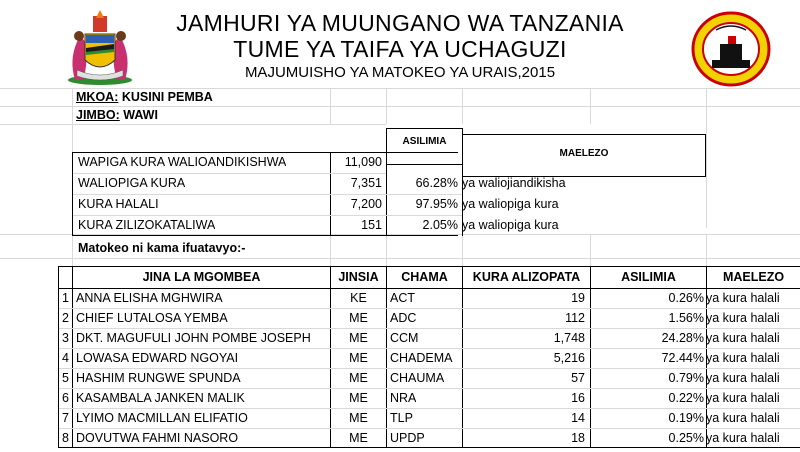  I want to click on mkoa-row: MKOA: KUSINI PEMBA, so click(144, 97).